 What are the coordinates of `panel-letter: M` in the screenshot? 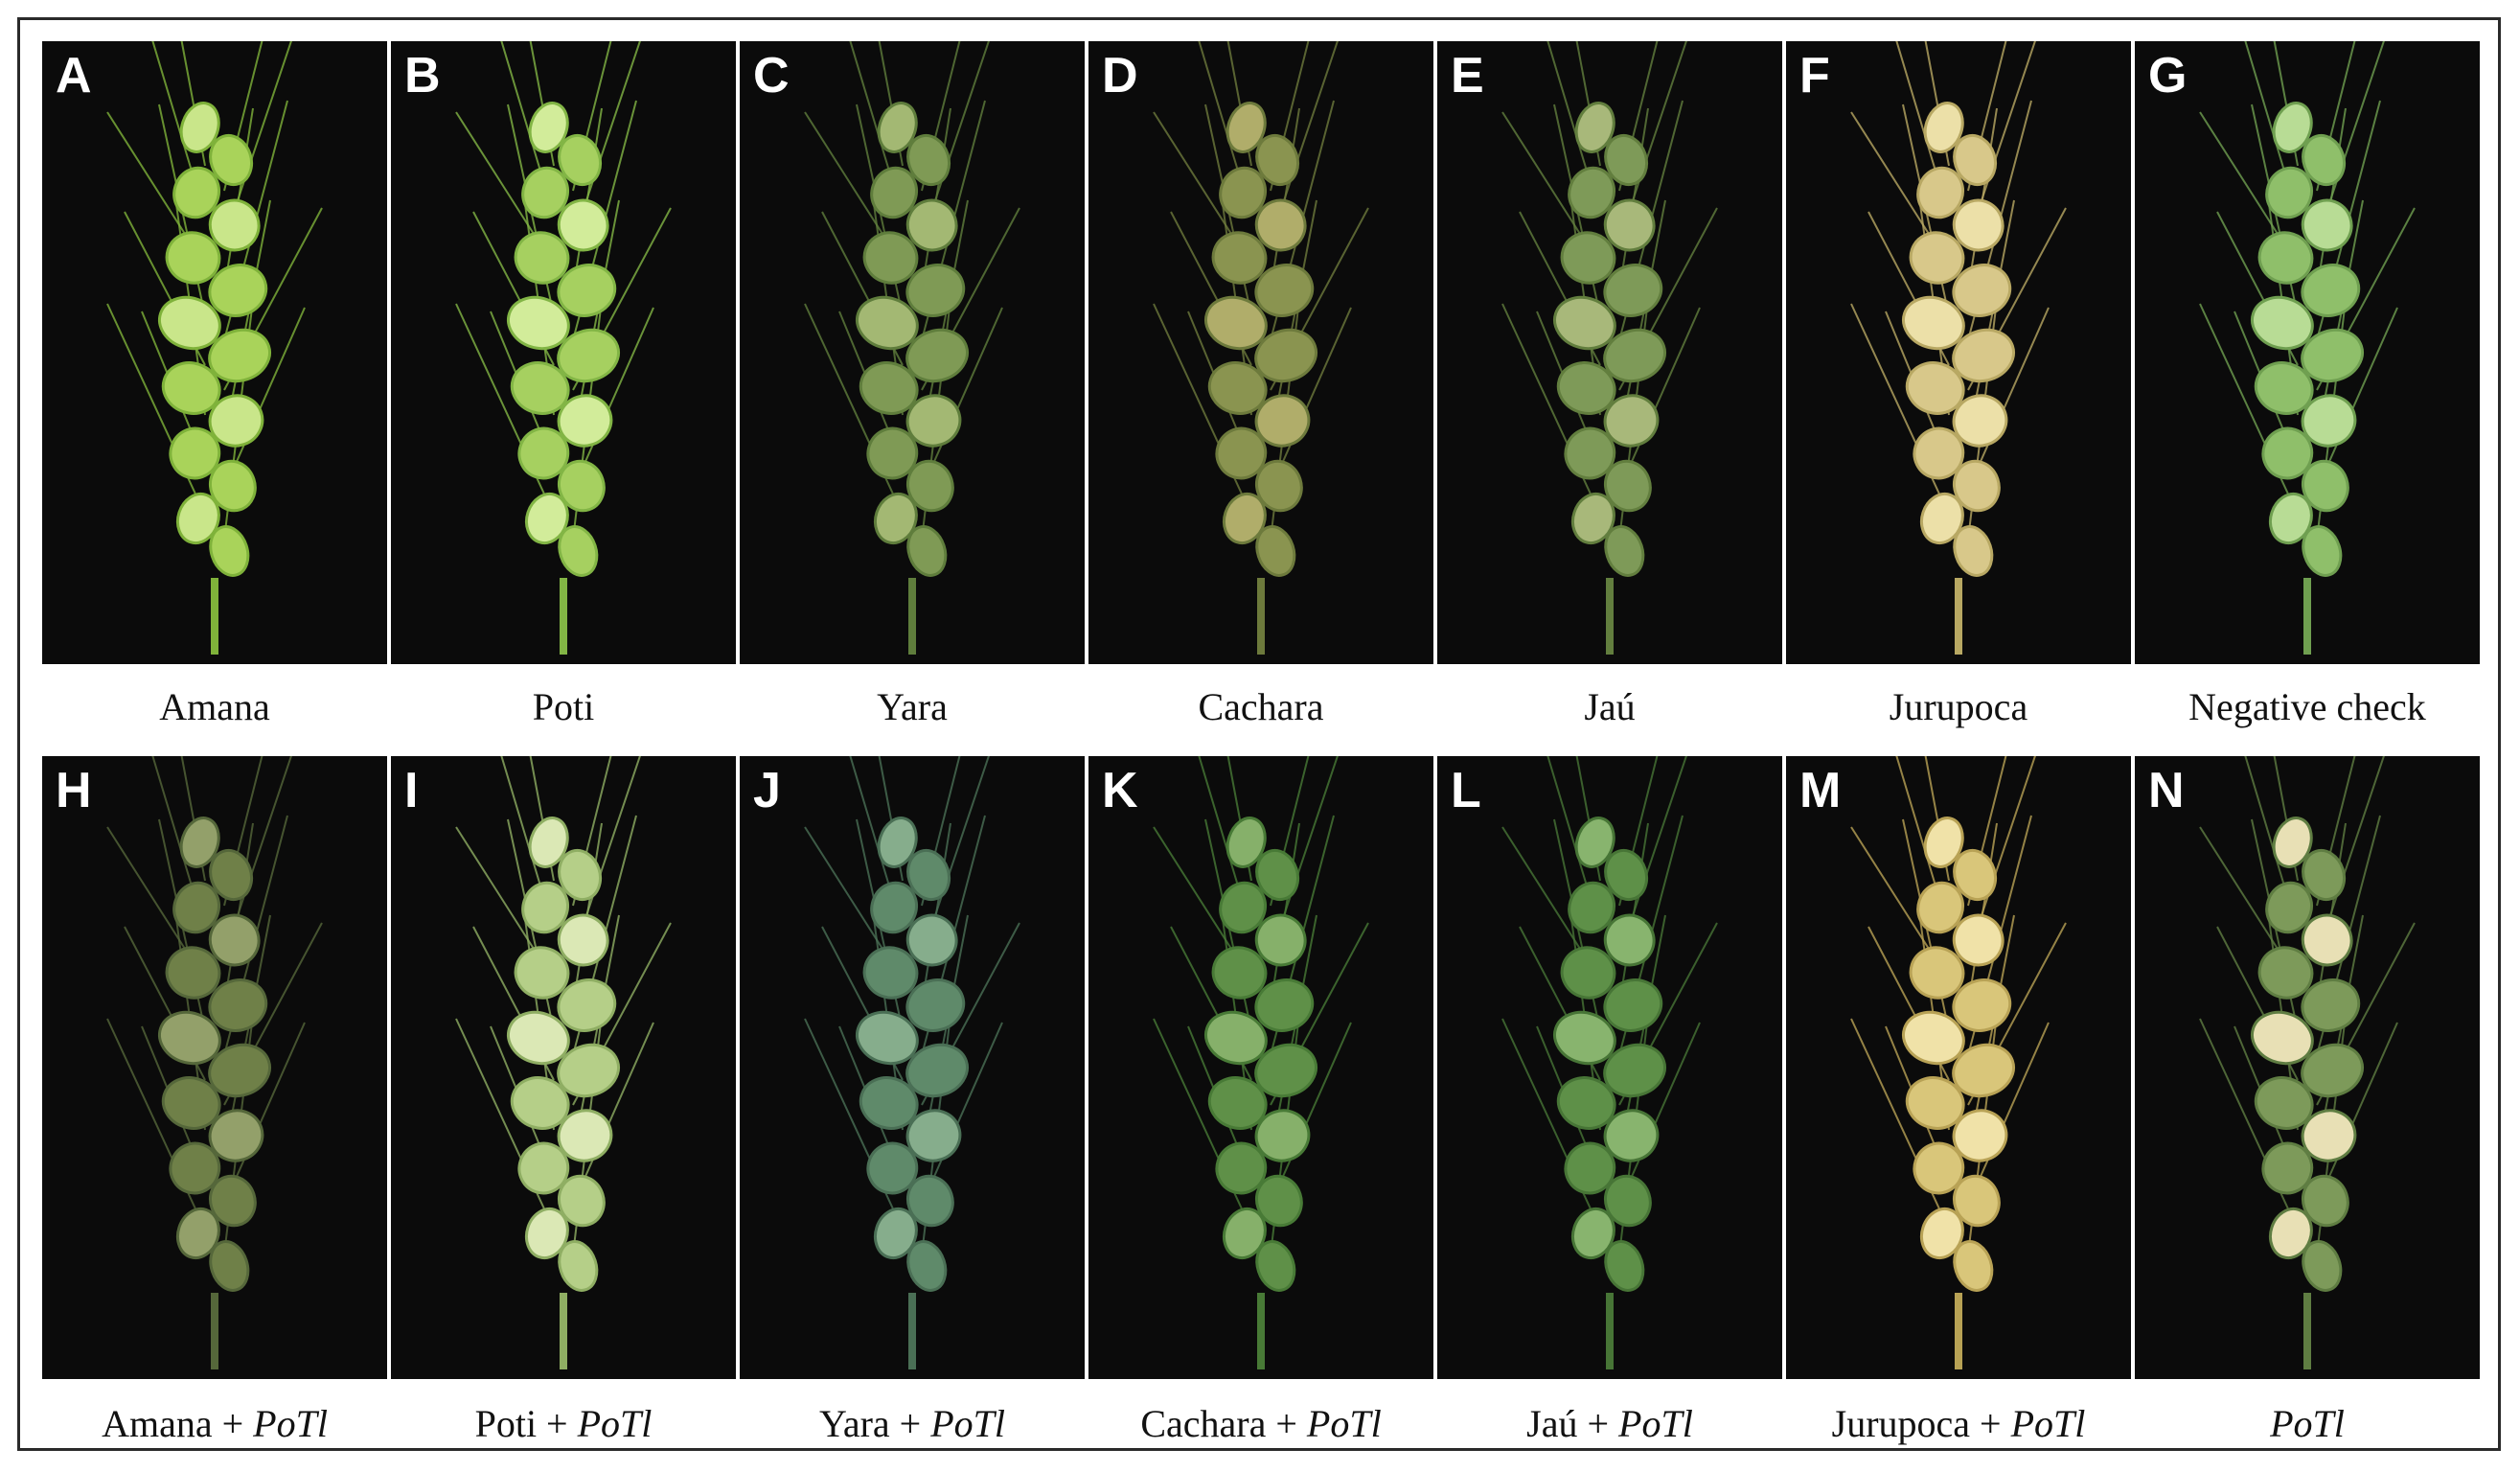 It's located at (1820, 790).